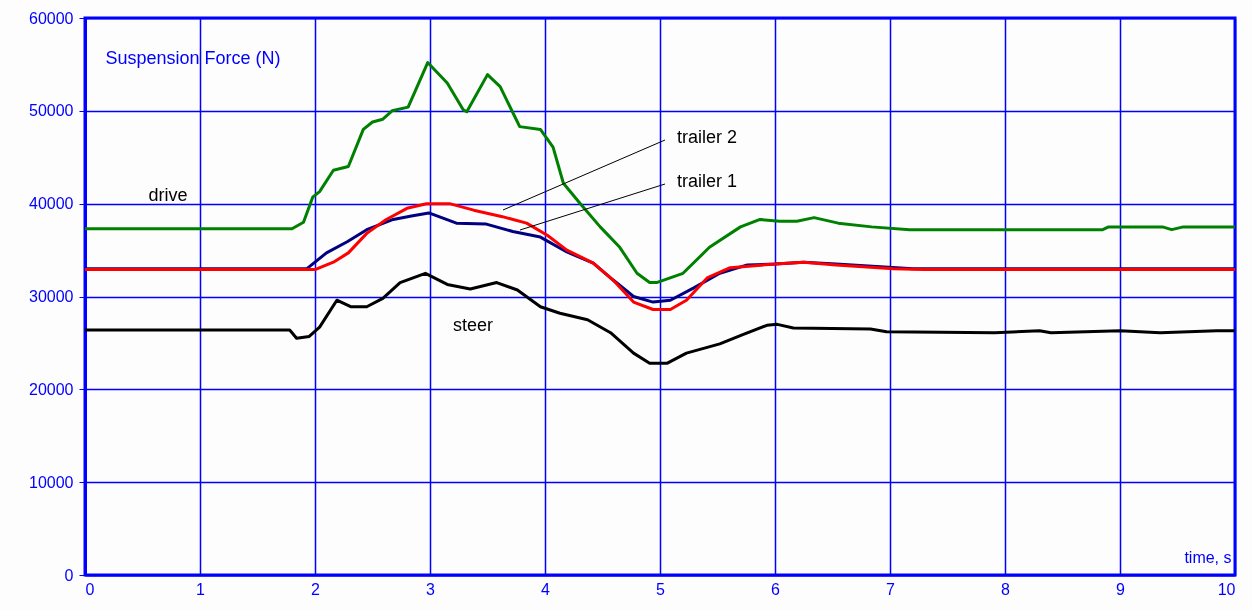 Image resolution: width=1252 pixels, height=610 pixels. I want to click on y-tick-label: 60000, so click(51, 18).